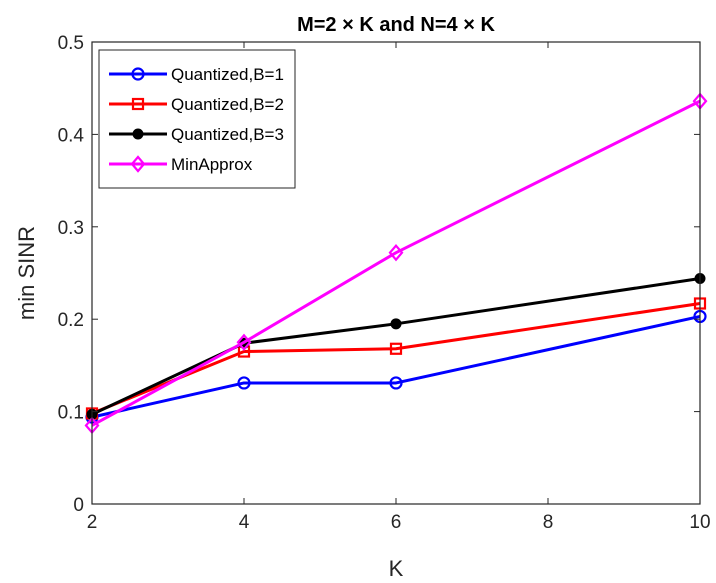 This screenshot has height=583, width=716. Describe the element at coordinates (71, 43) in the screenshot. I see `y-tick-label: 0.5` at that location.